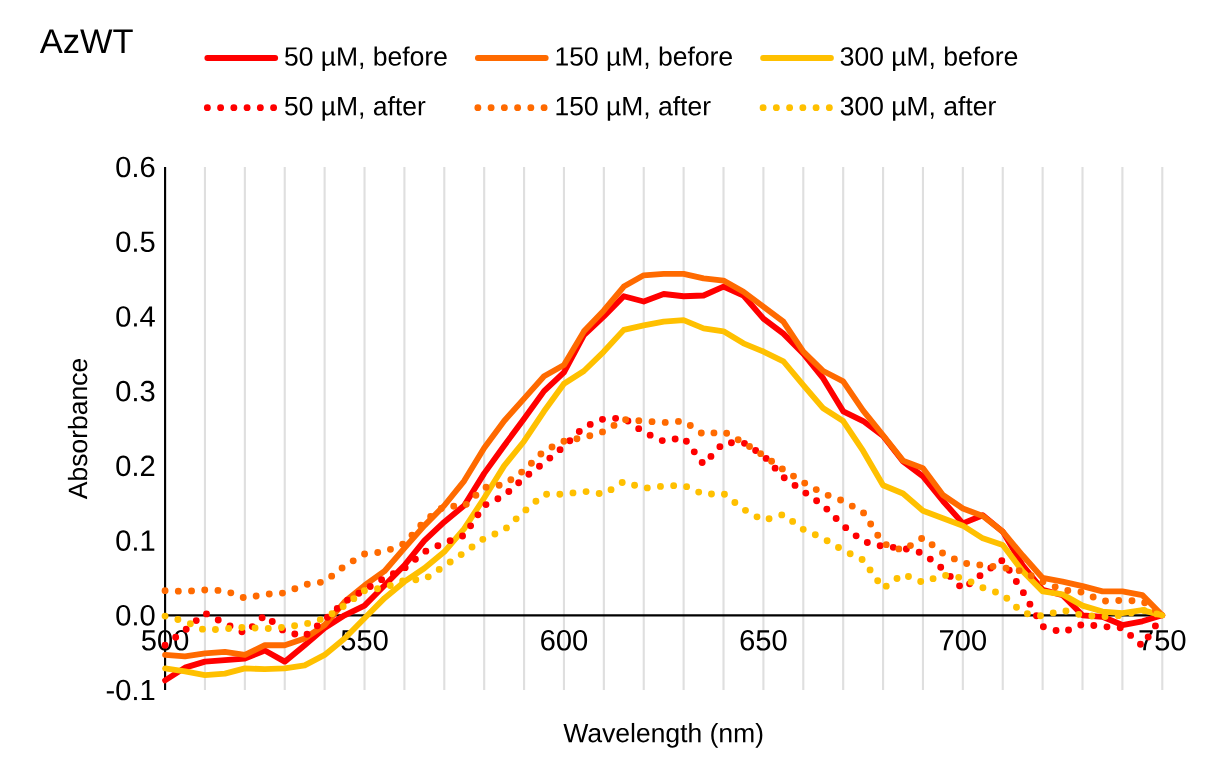 Image resolution: width=1206 pixels, height=762 pixels. What do you see at coordinates (644, 59) in the screenshot?
I see `legend-label: 150 µM, before` at bounding box center [644, 59].